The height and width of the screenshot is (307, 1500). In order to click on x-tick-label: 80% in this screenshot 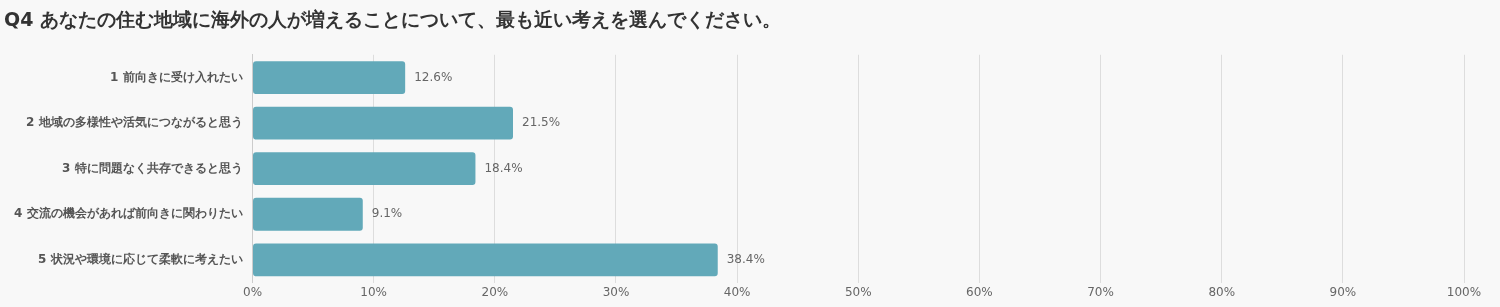, I will do `click(1222, 291)`.